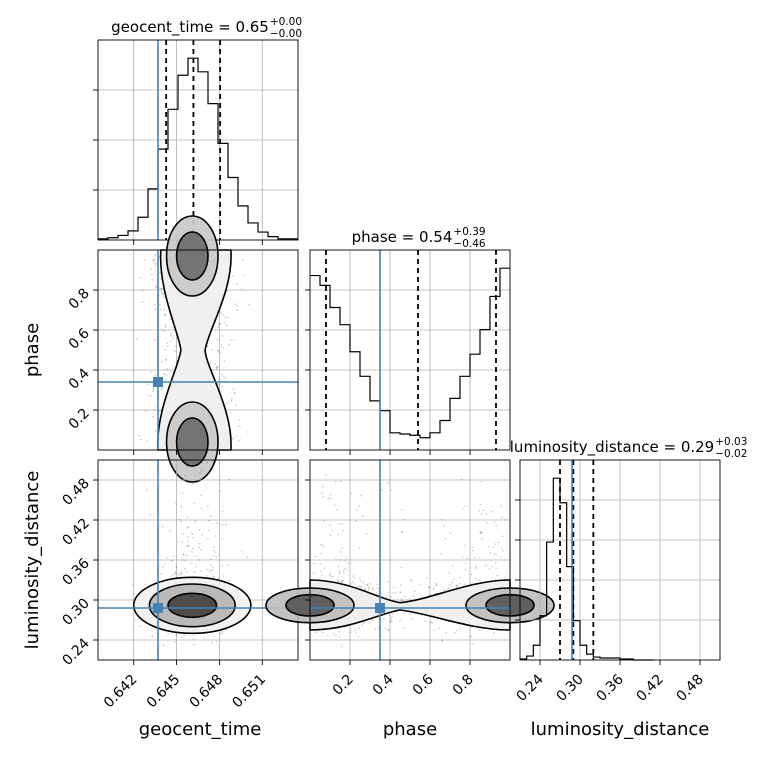 The width and height of the screenshot is (760, 760). I want to click on frame-phase-hist, so click(410, 350).